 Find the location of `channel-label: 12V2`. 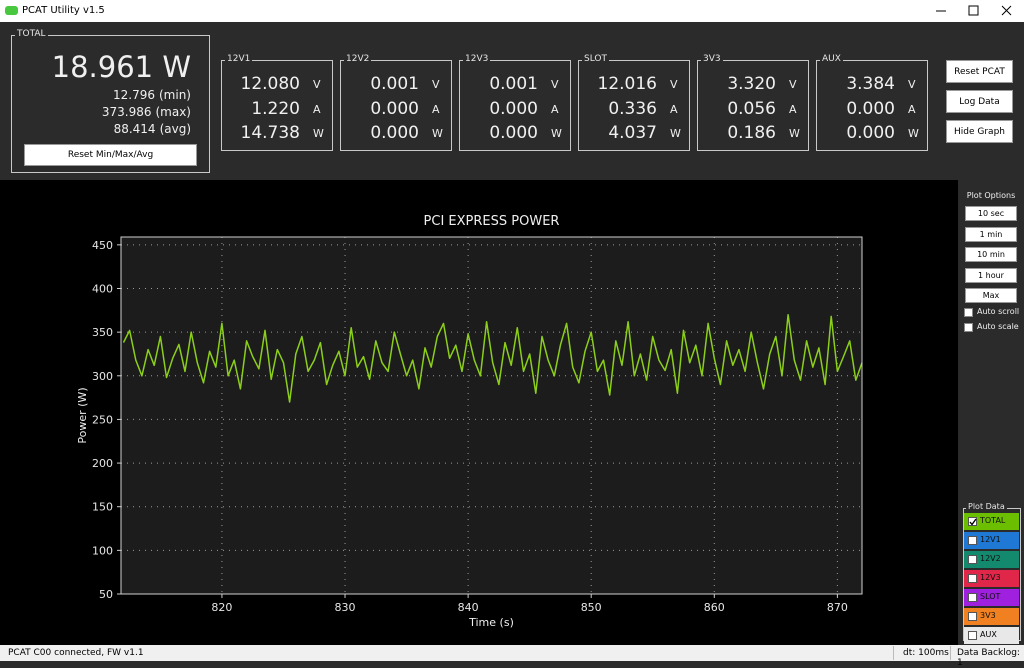

channel-label: 12V2 is located at coordinates (358, 59).